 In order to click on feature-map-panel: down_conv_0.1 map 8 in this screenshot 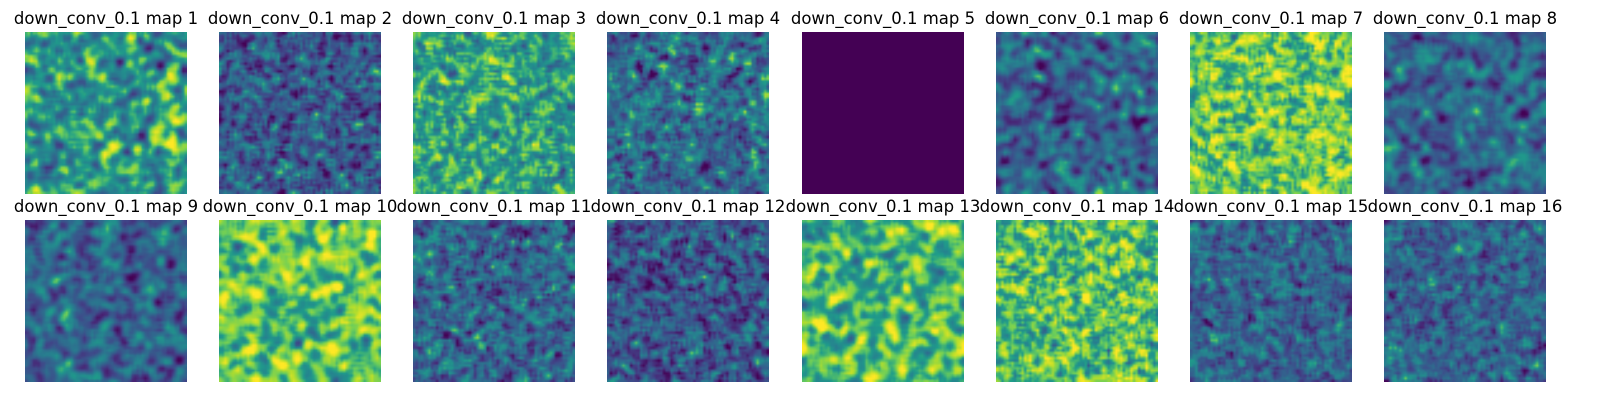, I will do `click(1465, 101)`.